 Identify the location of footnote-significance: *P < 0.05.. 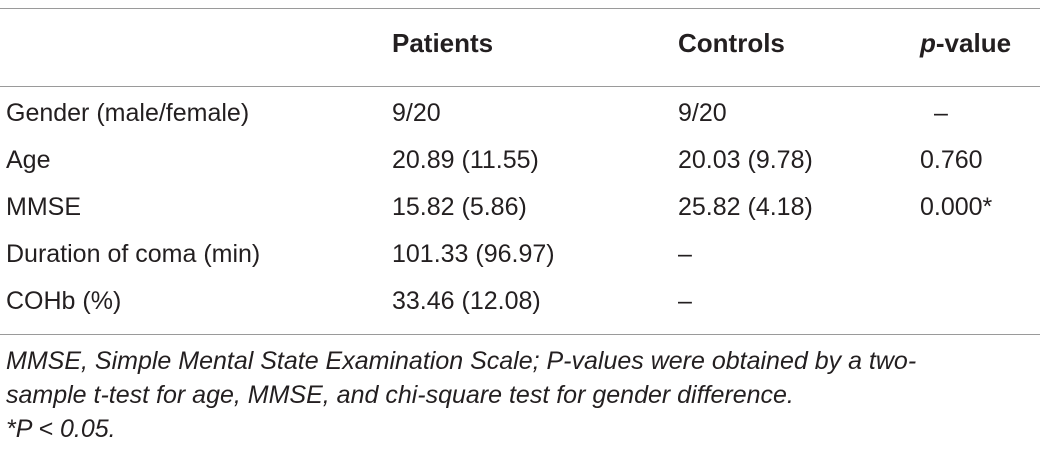
(61, 429).